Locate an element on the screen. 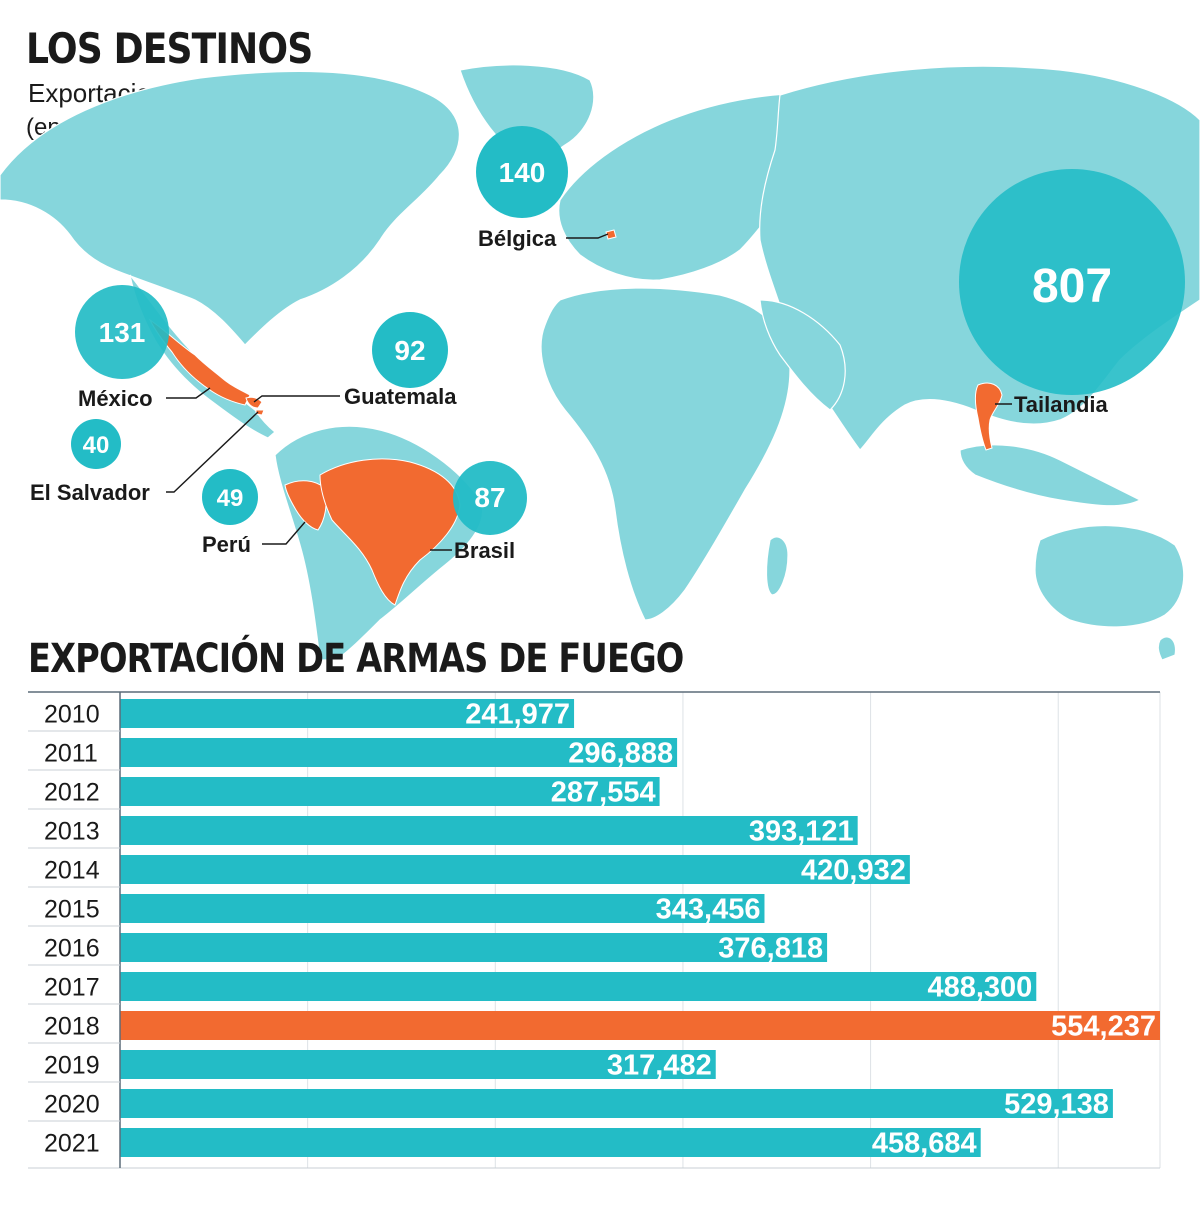  bar-value-label: 393,121 is located at coordinates (801, 832).